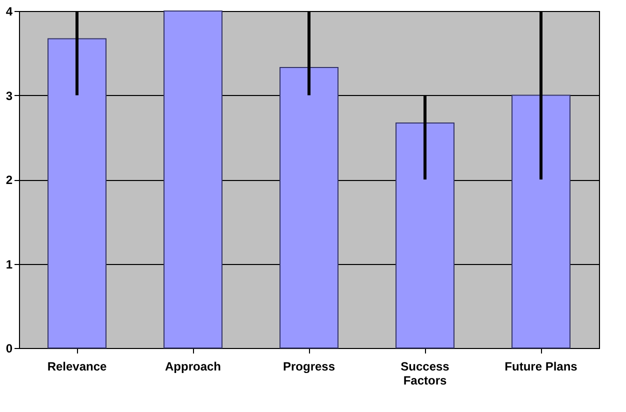  What do you see at coordinates (77, 367) in the screenshot?
I see `x-tick-label: Relevance` at bounding box center [77, 367].